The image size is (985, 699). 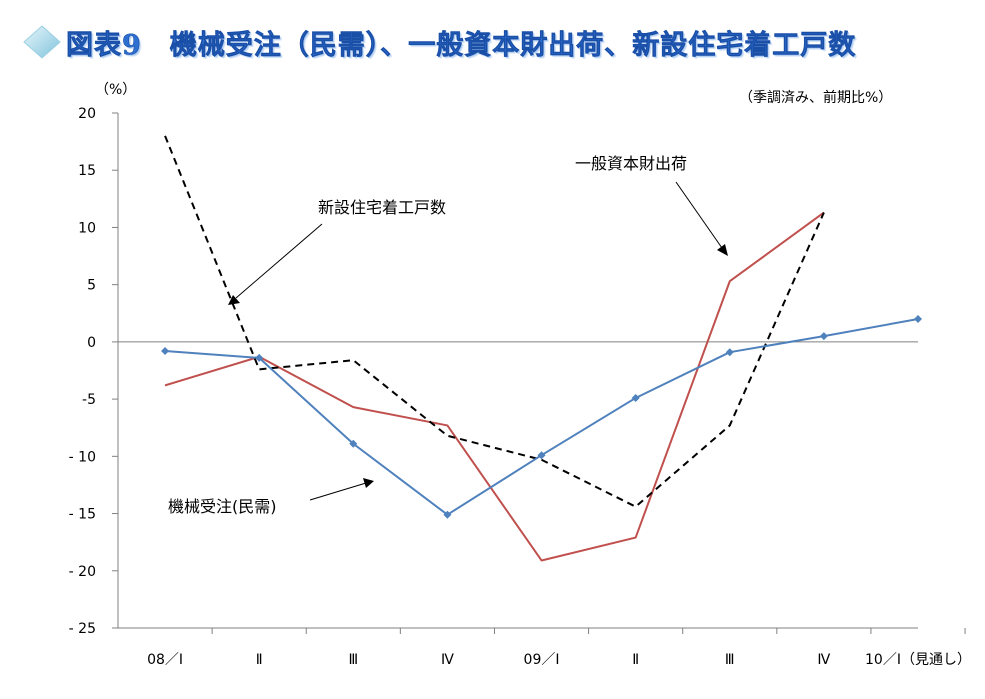 I want to click on x-tick-label: 09／Ⅰ, so click(x=542, y=660).